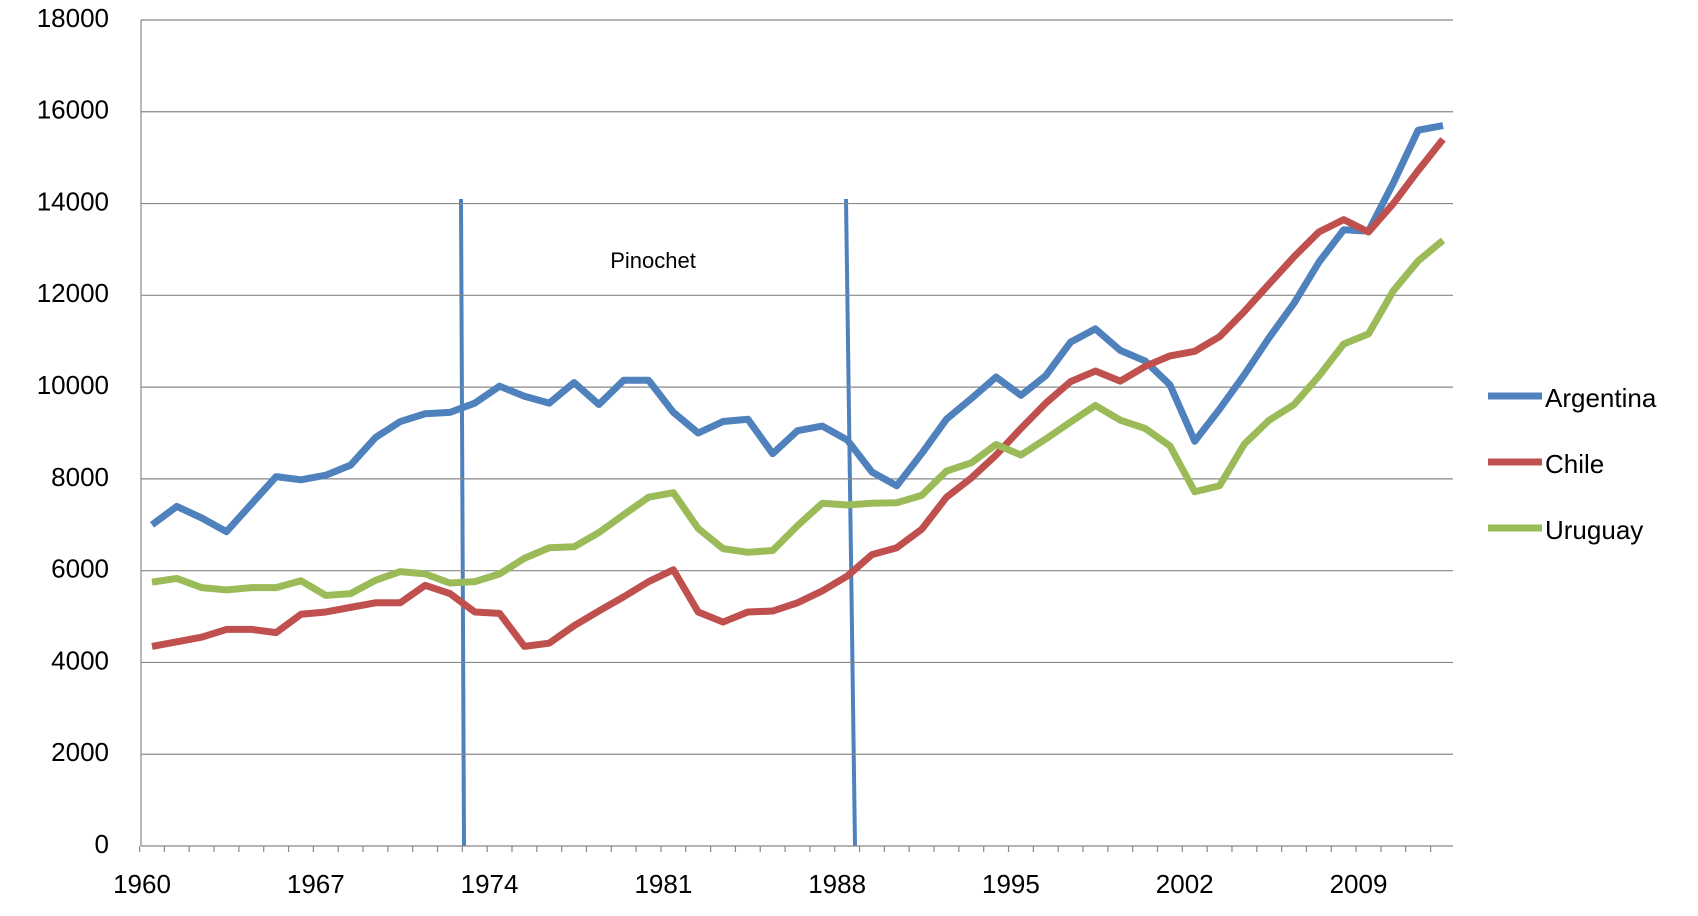 This screenshot has height=916, width=1698. What do you see at coordinates (1594, 530) in the screenshot?
I see `legend-label: Uruguay` at bounding box center [1594, 530].